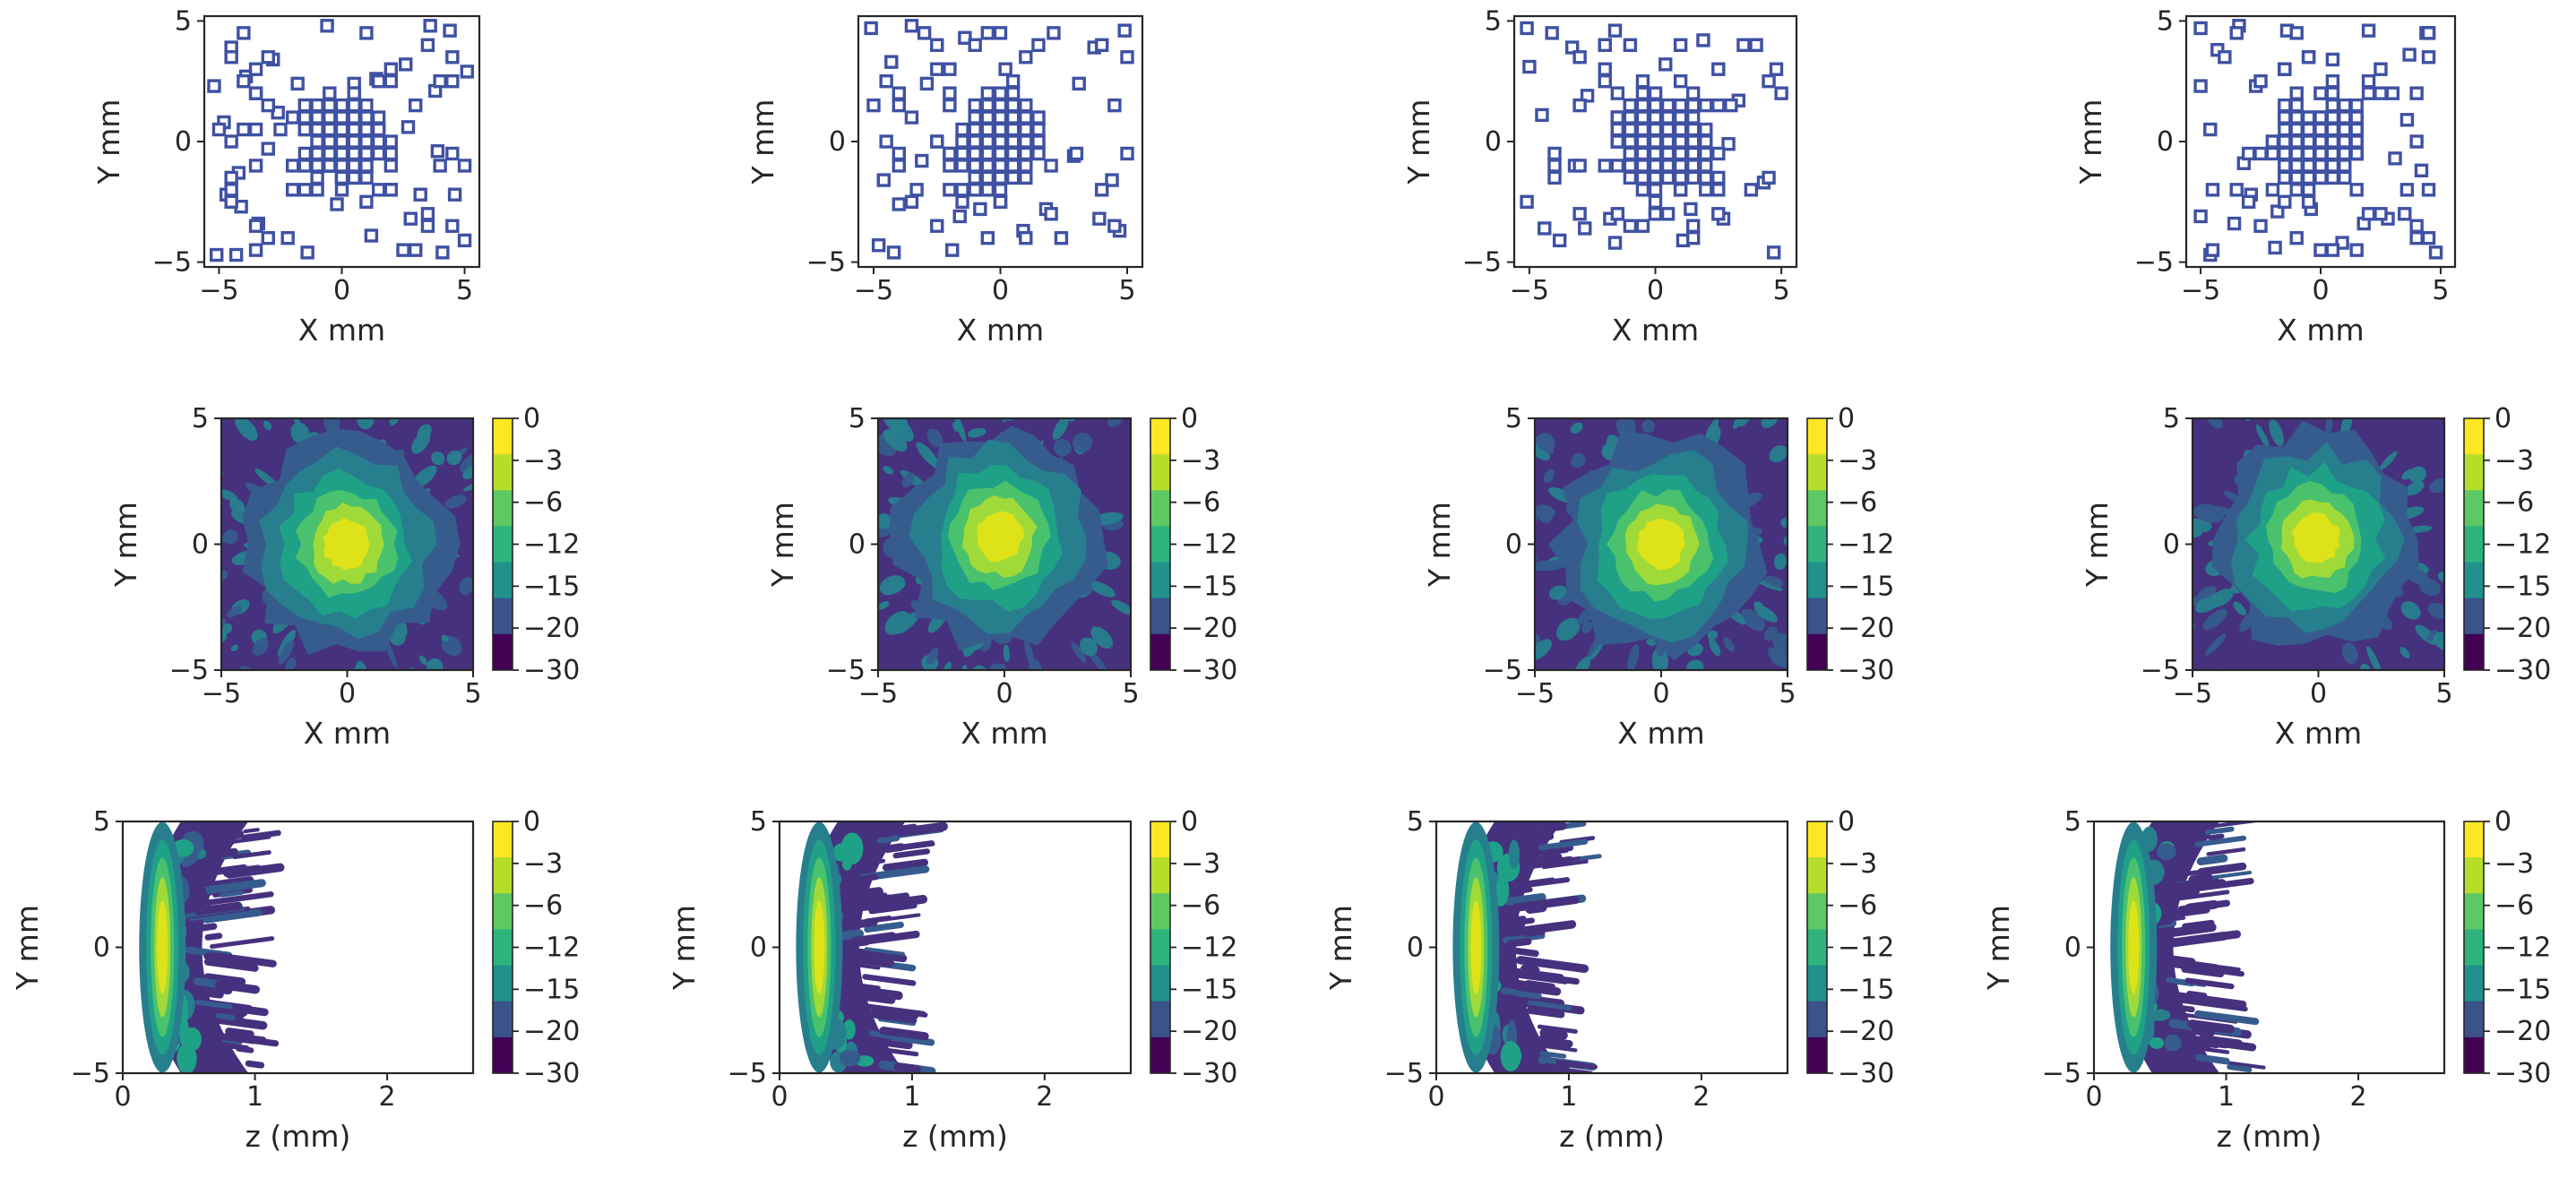 The height and width of the screenshot is (1178, 2576). I want to click on x-tick-label: 0, so click(342, 290).